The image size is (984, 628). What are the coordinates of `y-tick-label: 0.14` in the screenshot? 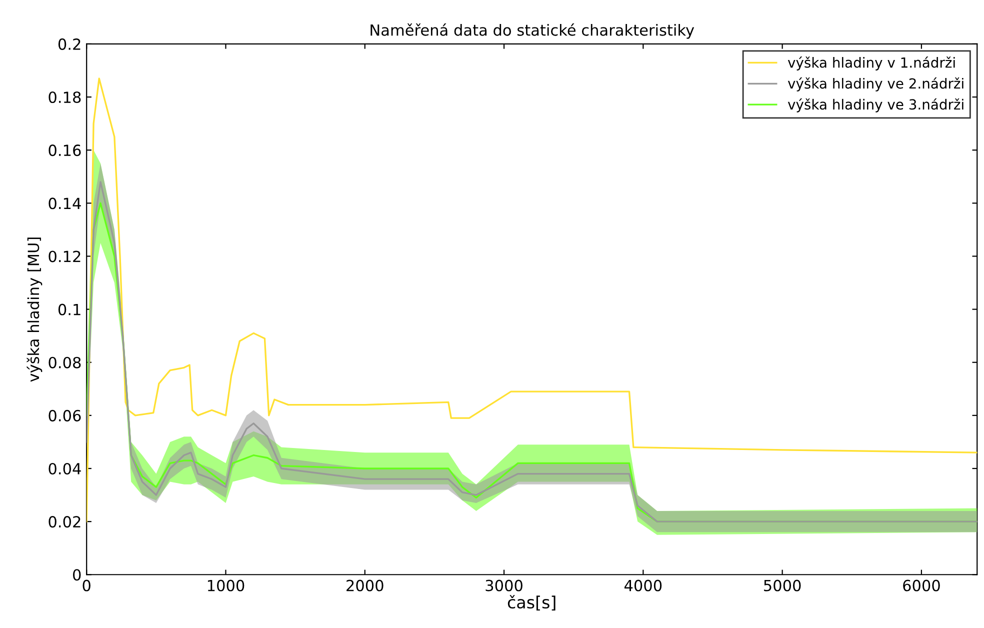 It's located at (64, 204).